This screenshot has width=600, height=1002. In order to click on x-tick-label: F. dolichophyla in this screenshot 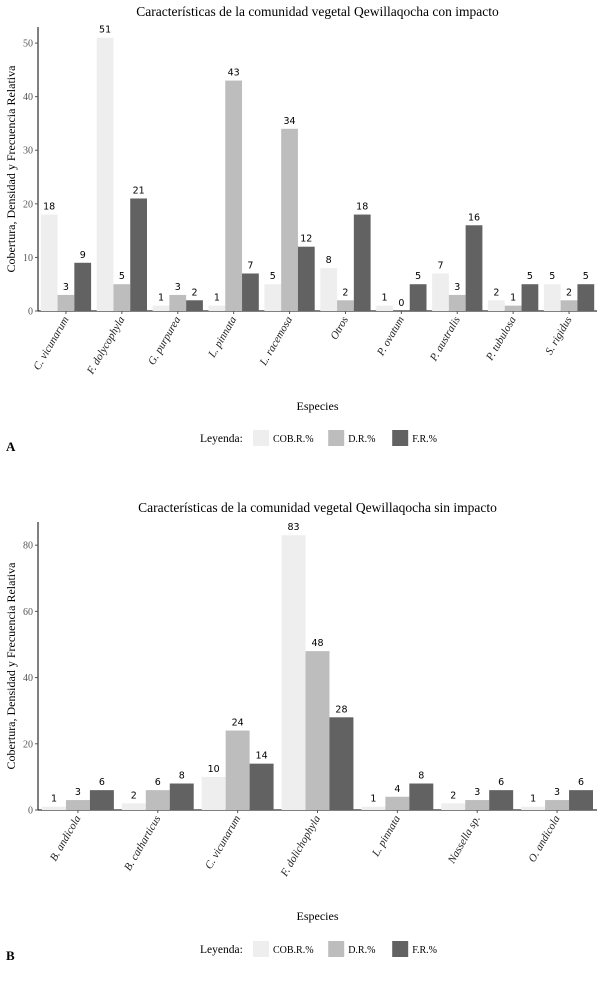, I will do `click(300, 846)`.